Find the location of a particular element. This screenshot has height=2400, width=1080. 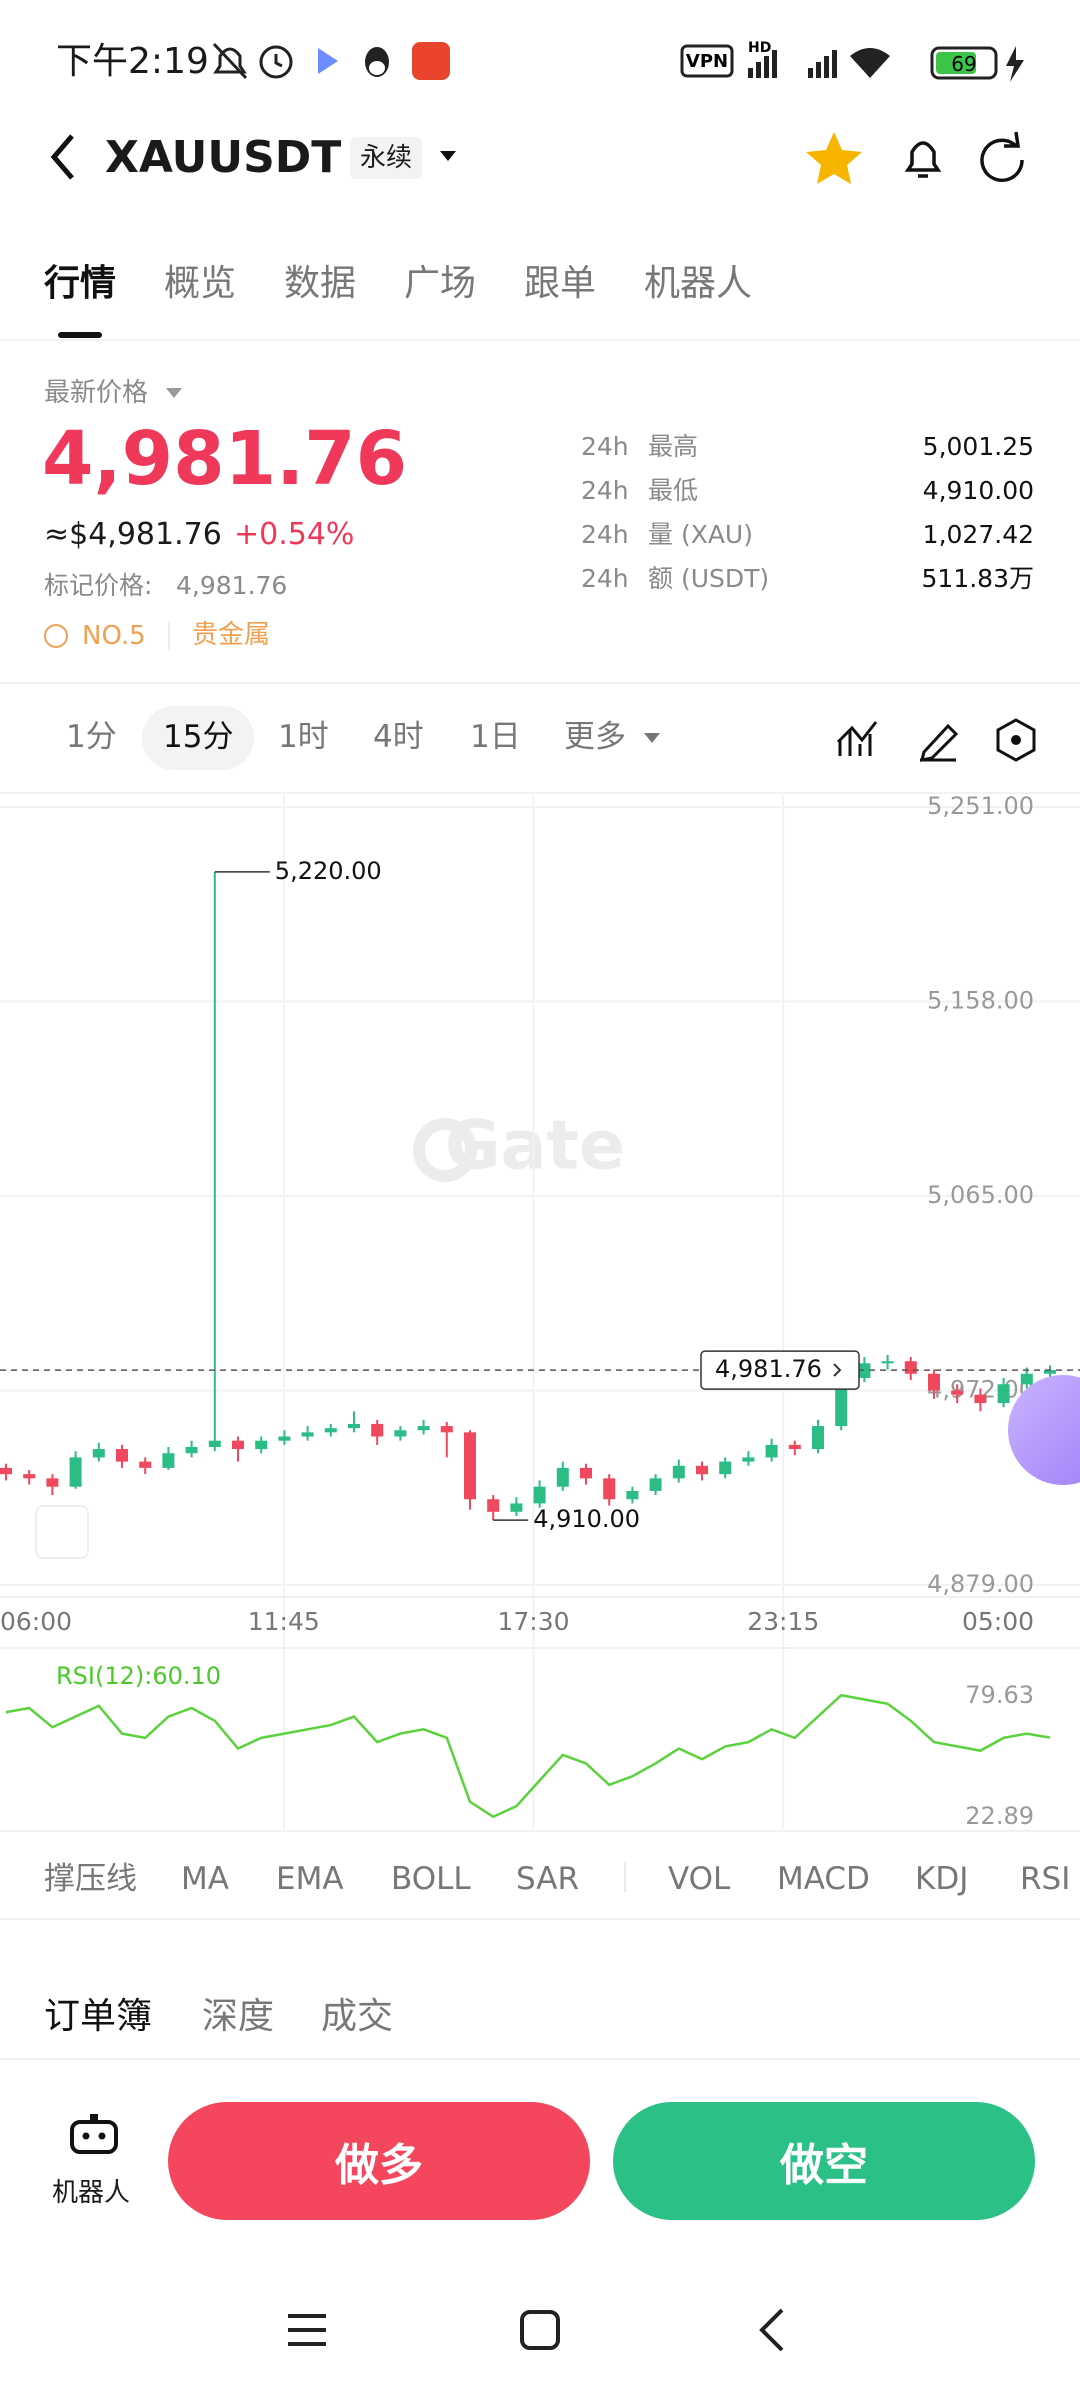

status-icons is located at coordinates (331, 61).